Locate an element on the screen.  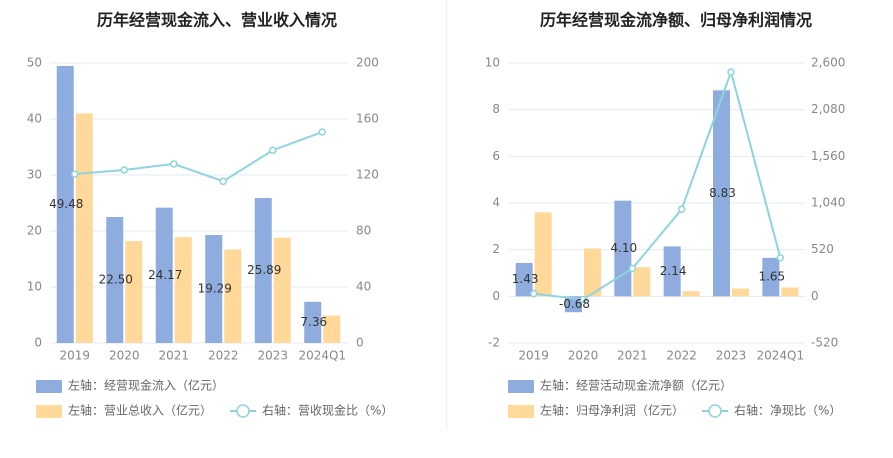
left-axis-tick: 8 is located at coordinates (496, 109).